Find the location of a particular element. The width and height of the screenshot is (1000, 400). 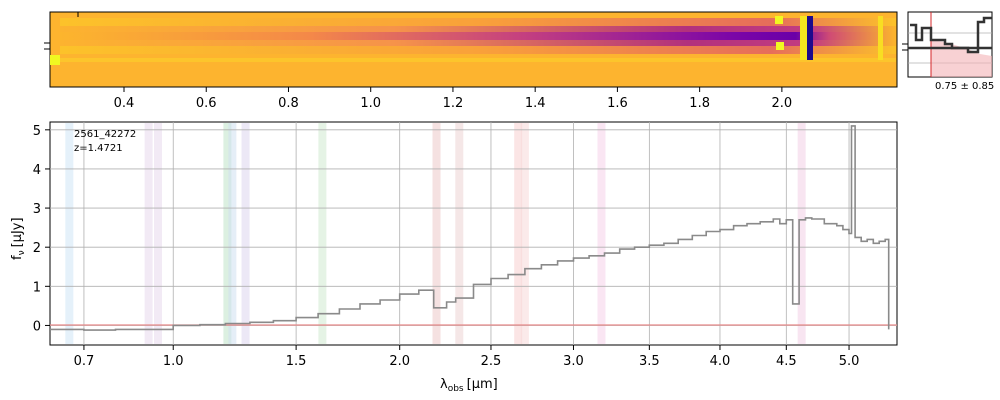

x-label-unit: [μm] is located at coordinates (482, 384).